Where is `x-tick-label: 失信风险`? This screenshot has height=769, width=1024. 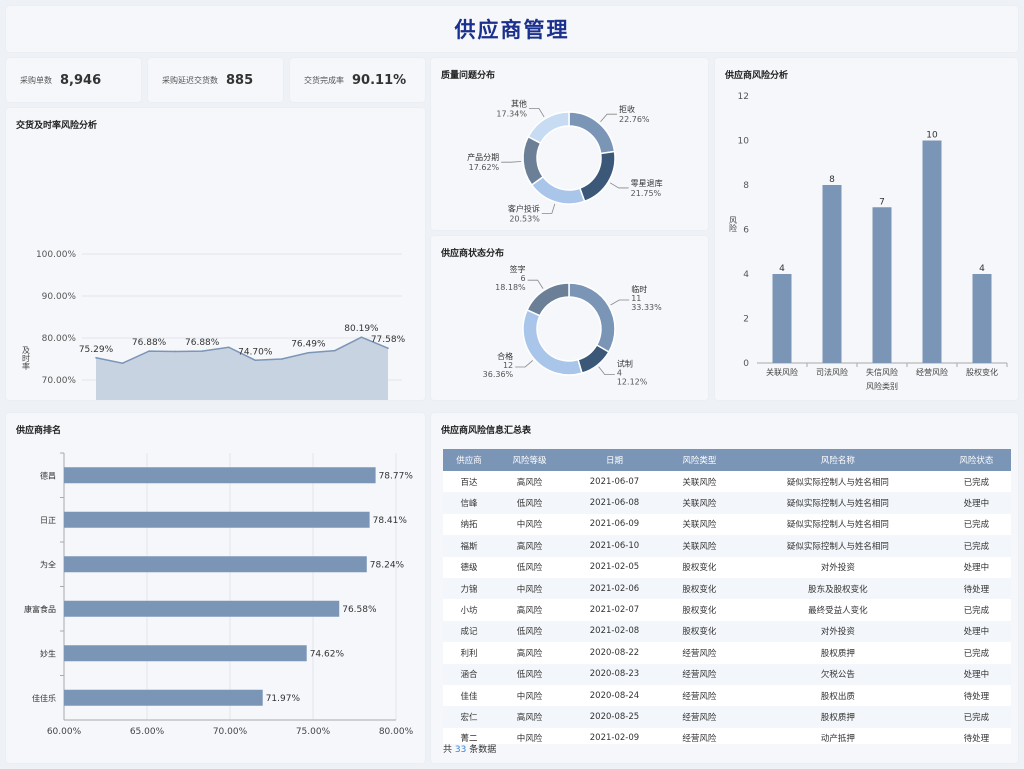 x-tick-label: 失信风险 is located at coordinates (882, 372).